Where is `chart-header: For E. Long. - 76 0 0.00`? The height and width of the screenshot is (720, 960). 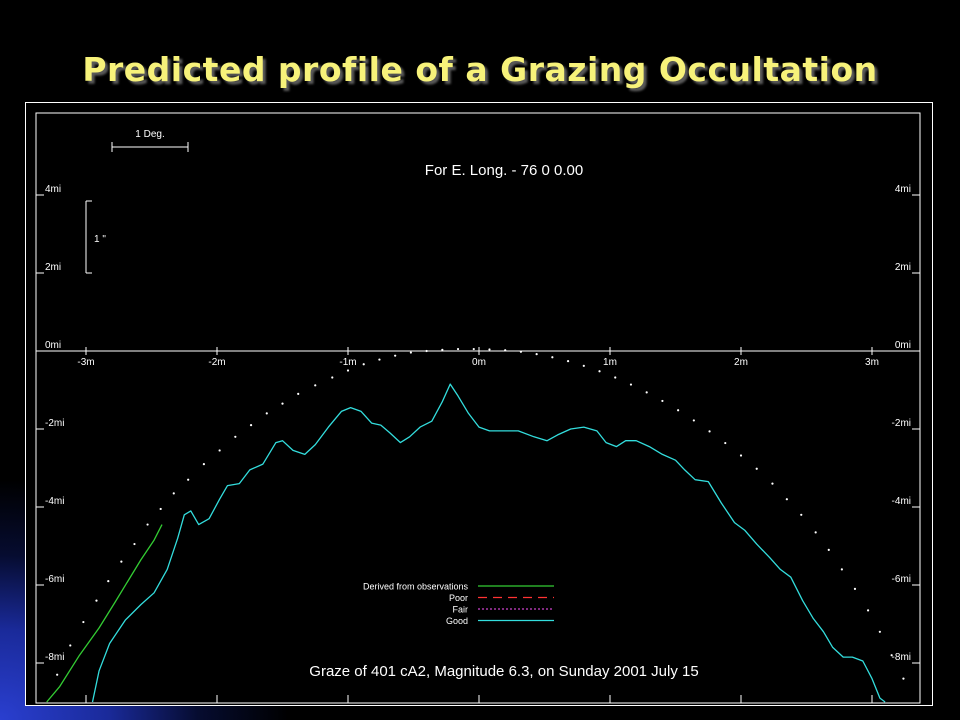 chart-header: For E. Long. - 76 0 0.00 is located at coordinates (504, 170).